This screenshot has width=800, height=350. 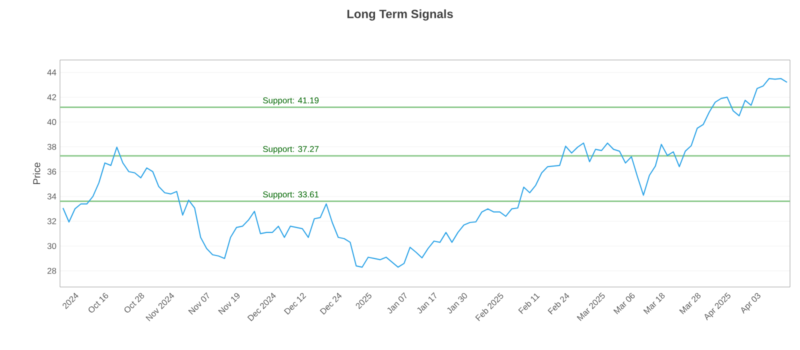 What do you see at coordinates (750, 303) in the screenshot?
I see `x-tick-label: Apr 03` at bounding box center [750, 303].